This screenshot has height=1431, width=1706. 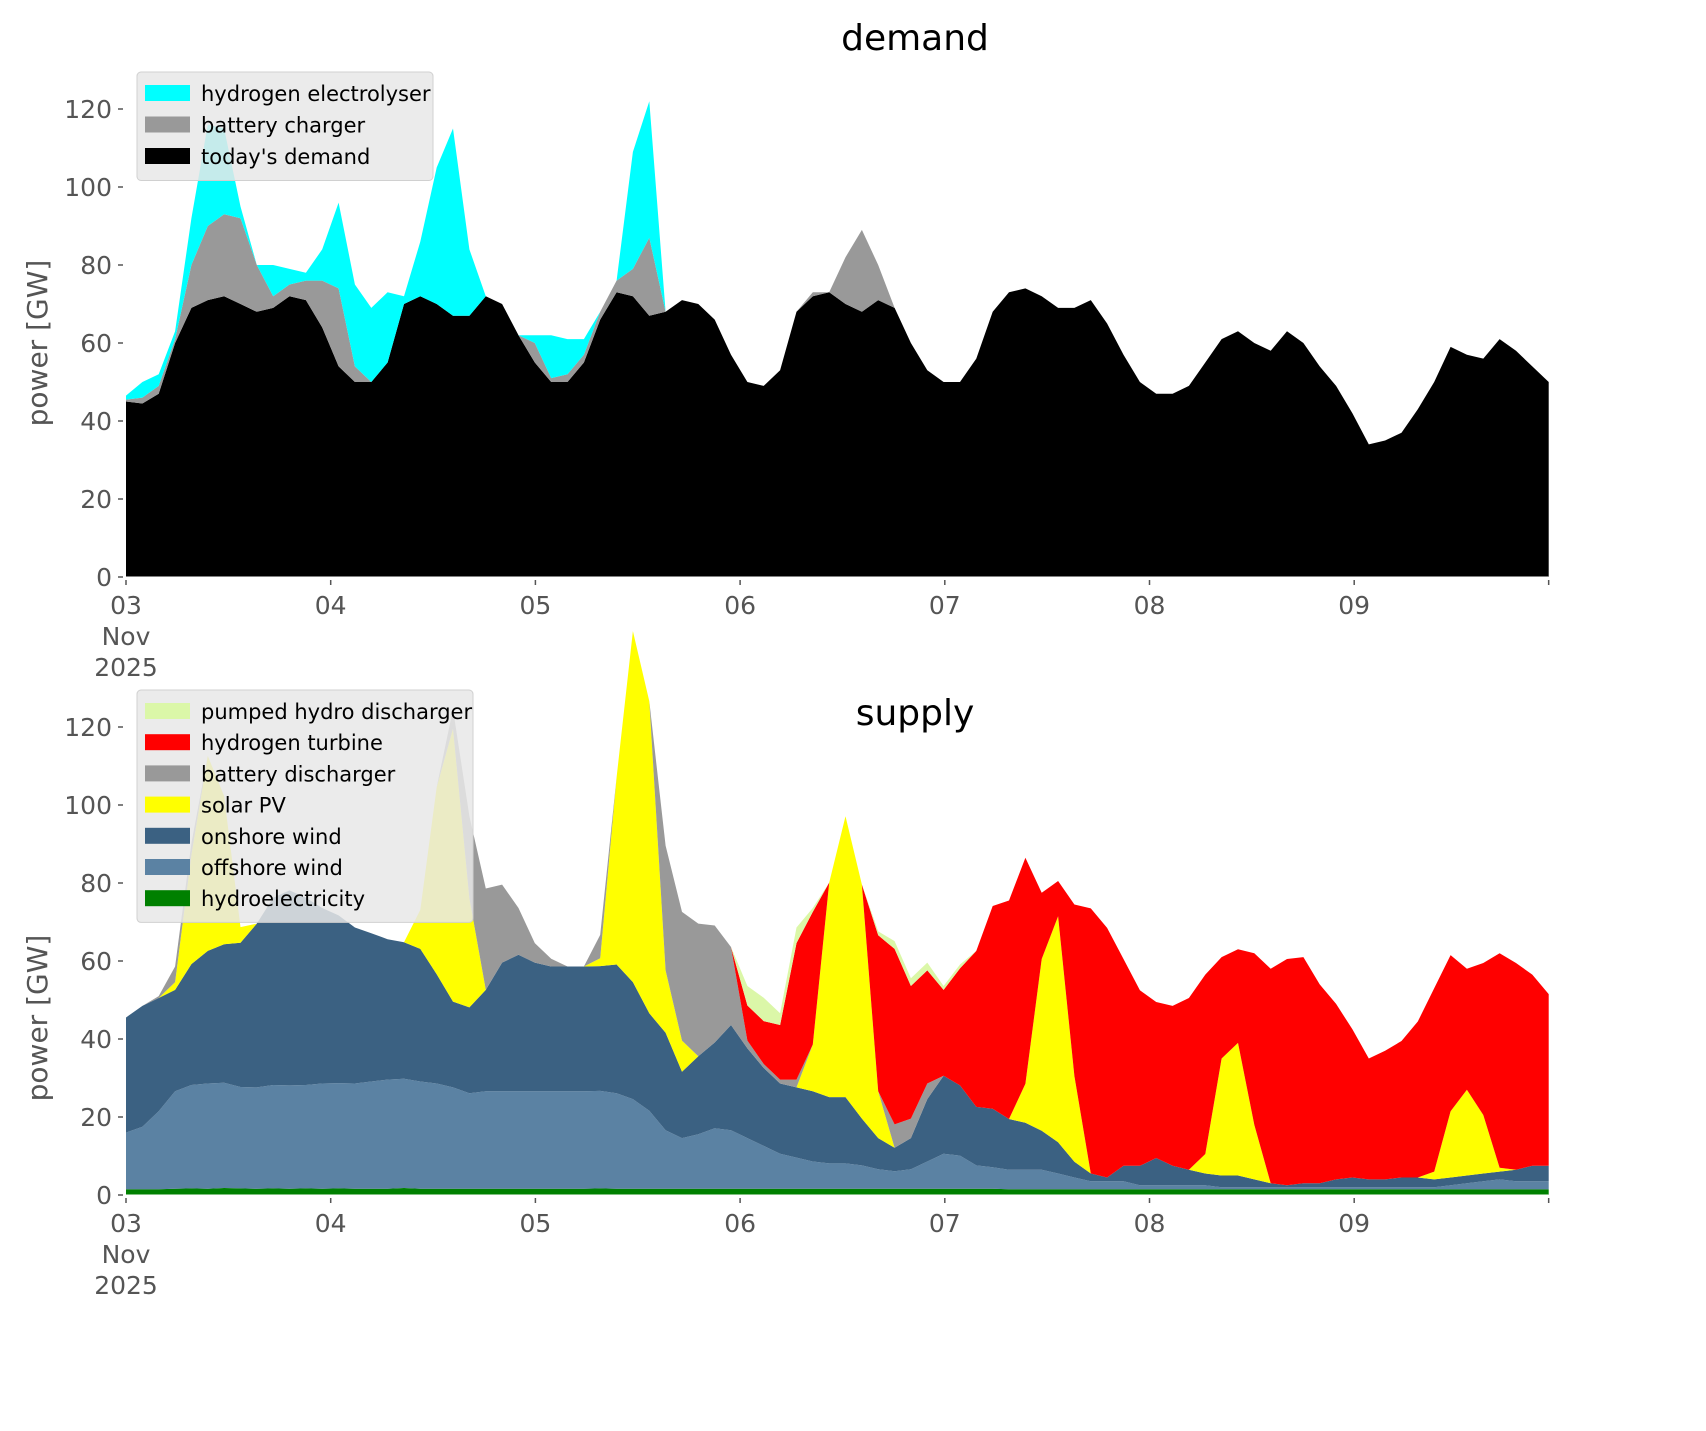 I want to click on legend-label-hydroelectricity: hydroelectricity, so click(x=283, y=899).